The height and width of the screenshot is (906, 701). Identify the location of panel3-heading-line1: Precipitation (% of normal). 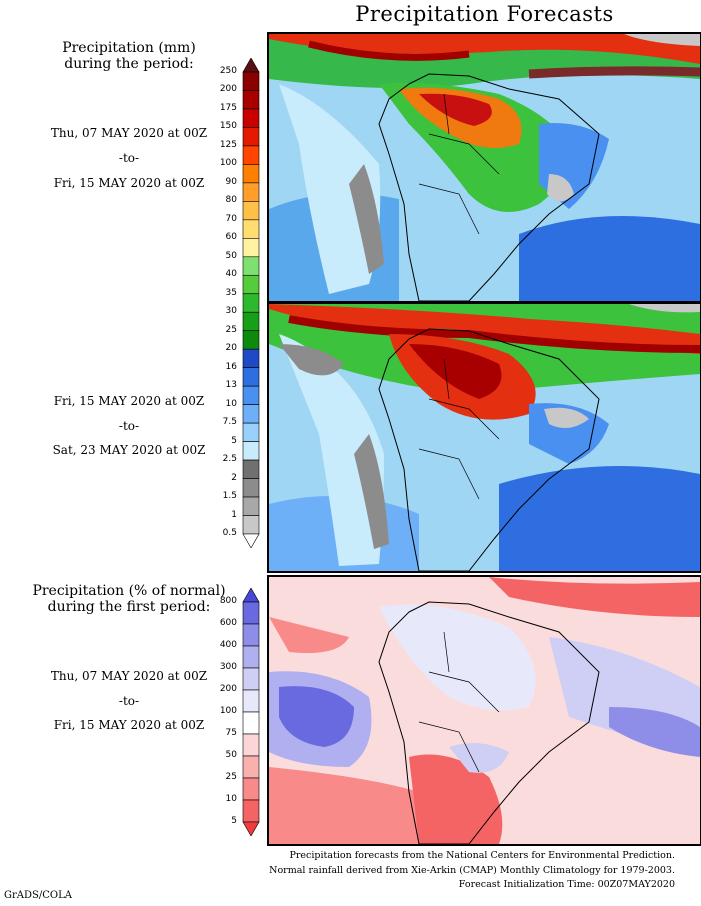
(129, 591).